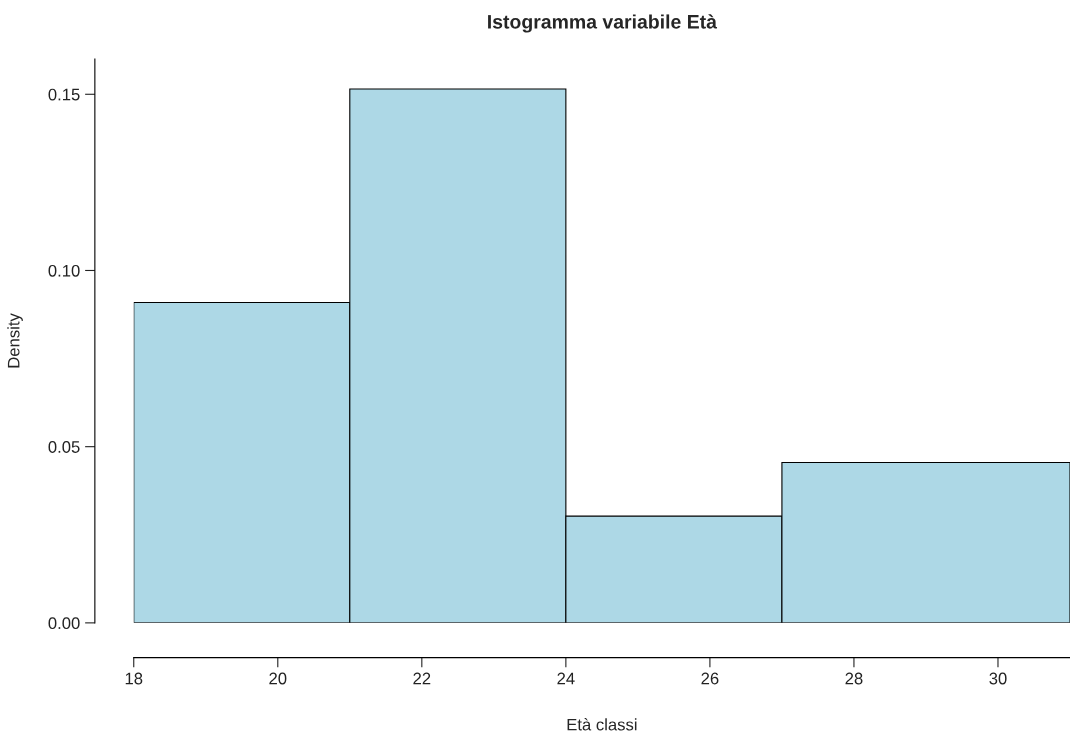 Image resolution: width=1070 pixels, height=738 pixels. What do you see at coordinates (998, 678) in the screenshot?
I see `x-tick-label: 30` at bounding box center [998, 678].